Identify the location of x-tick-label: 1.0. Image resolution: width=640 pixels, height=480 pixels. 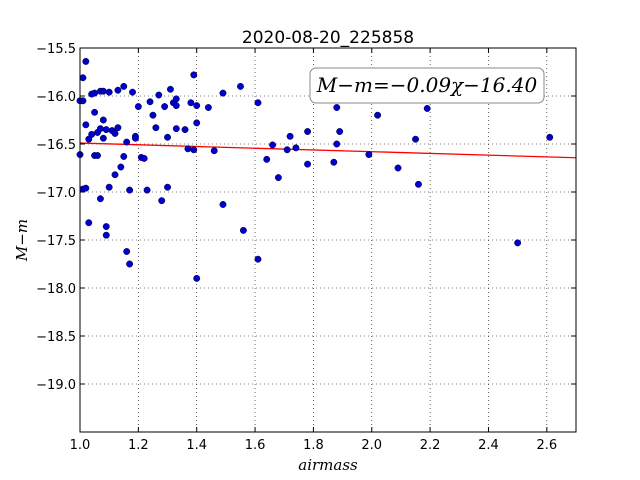
(80, 445).